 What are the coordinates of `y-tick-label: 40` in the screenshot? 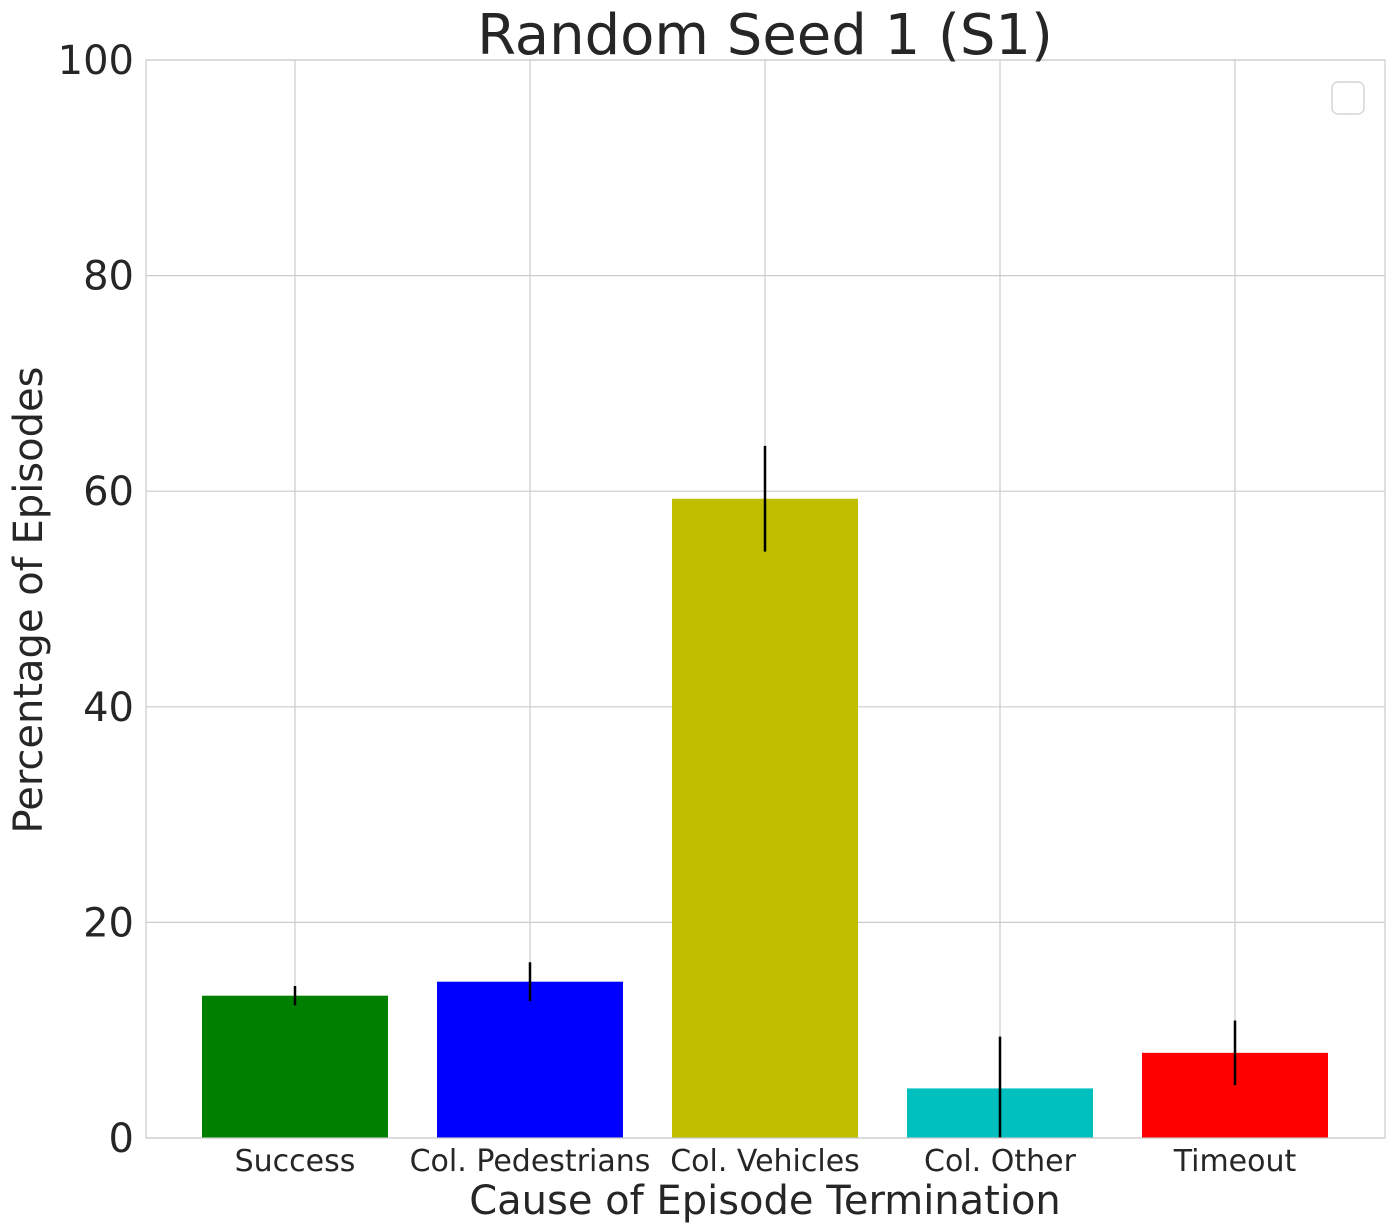 It's located at (108, 708).